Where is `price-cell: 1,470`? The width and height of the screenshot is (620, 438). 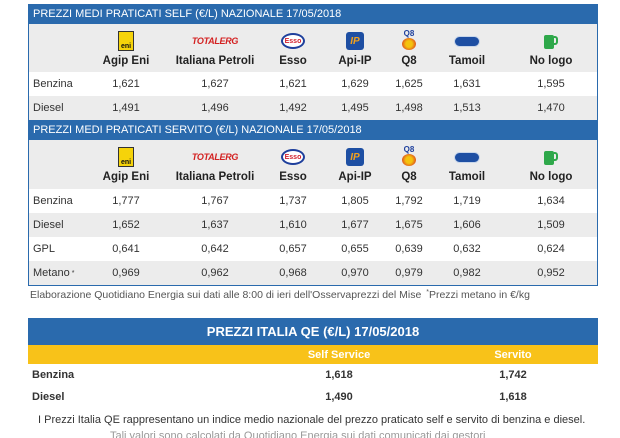 price-cell: 1,470 is located at coordinates (551, 108).